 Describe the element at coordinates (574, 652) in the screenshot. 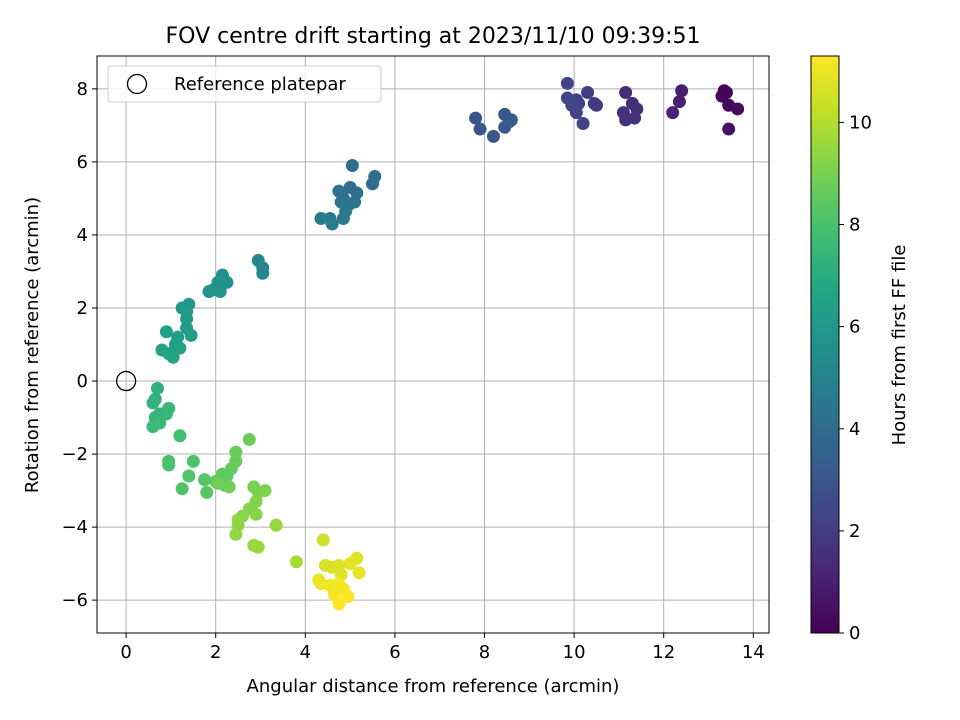

I see `x-tick-label: 10` at that location.